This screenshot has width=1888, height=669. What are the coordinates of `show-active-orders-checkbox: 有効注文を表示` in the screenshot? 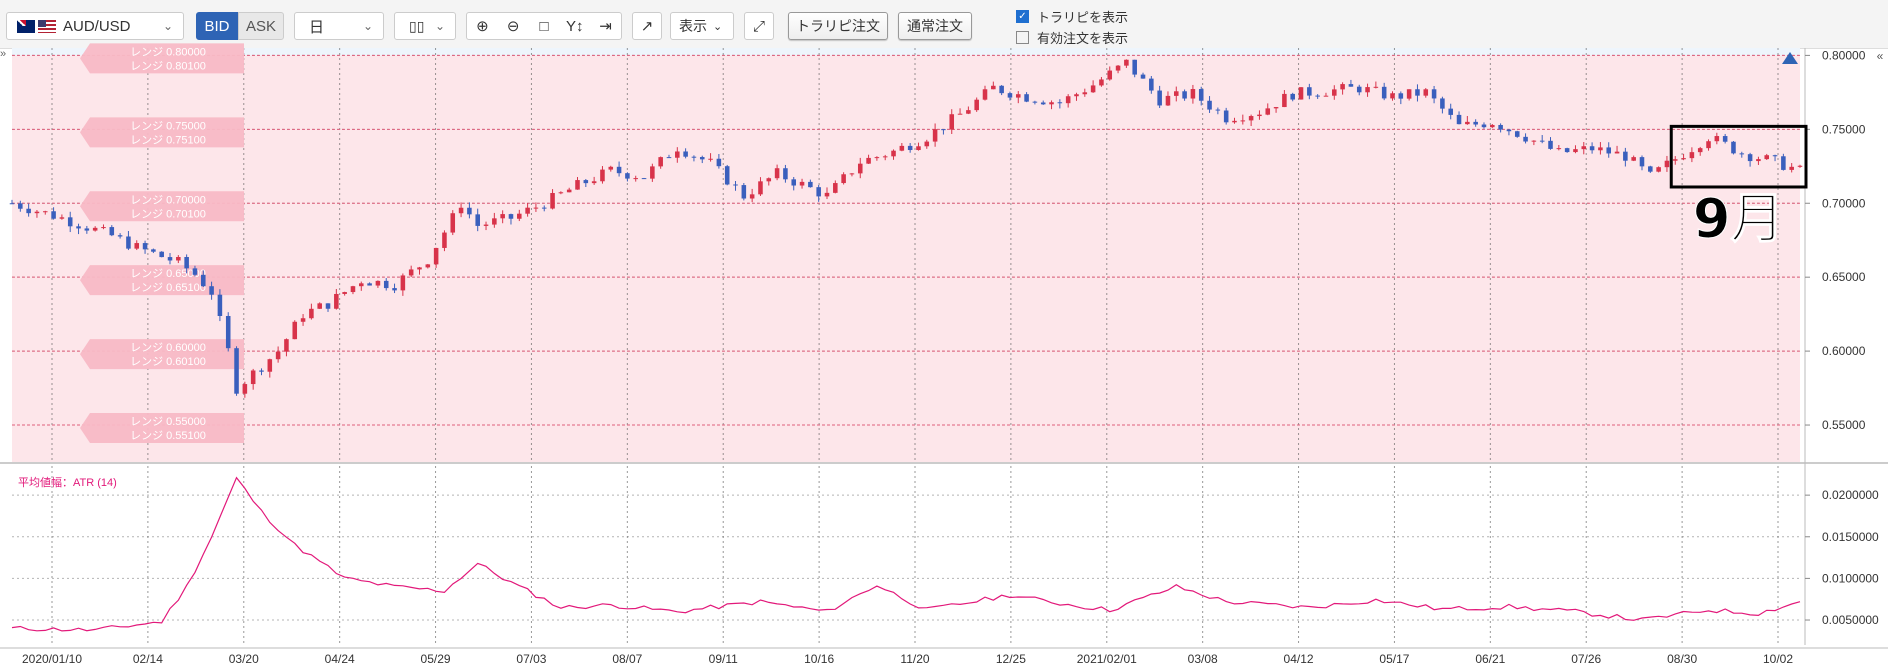 It's located at (1072, 37).